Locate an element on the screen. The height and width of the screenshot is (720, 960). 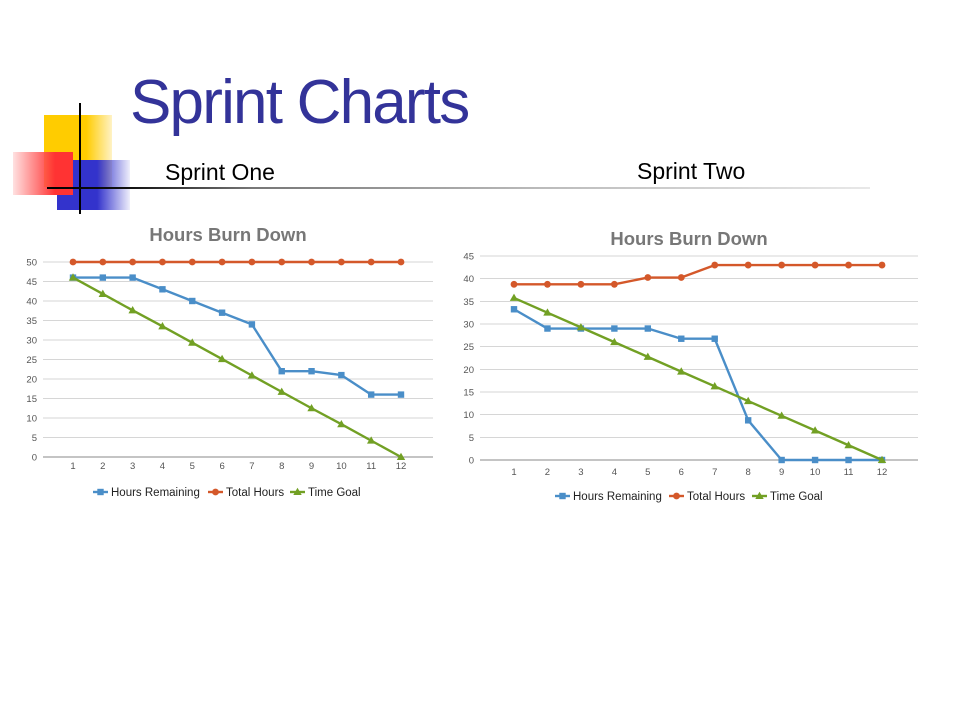
series-total-hours is located at coordinates (237, 262).